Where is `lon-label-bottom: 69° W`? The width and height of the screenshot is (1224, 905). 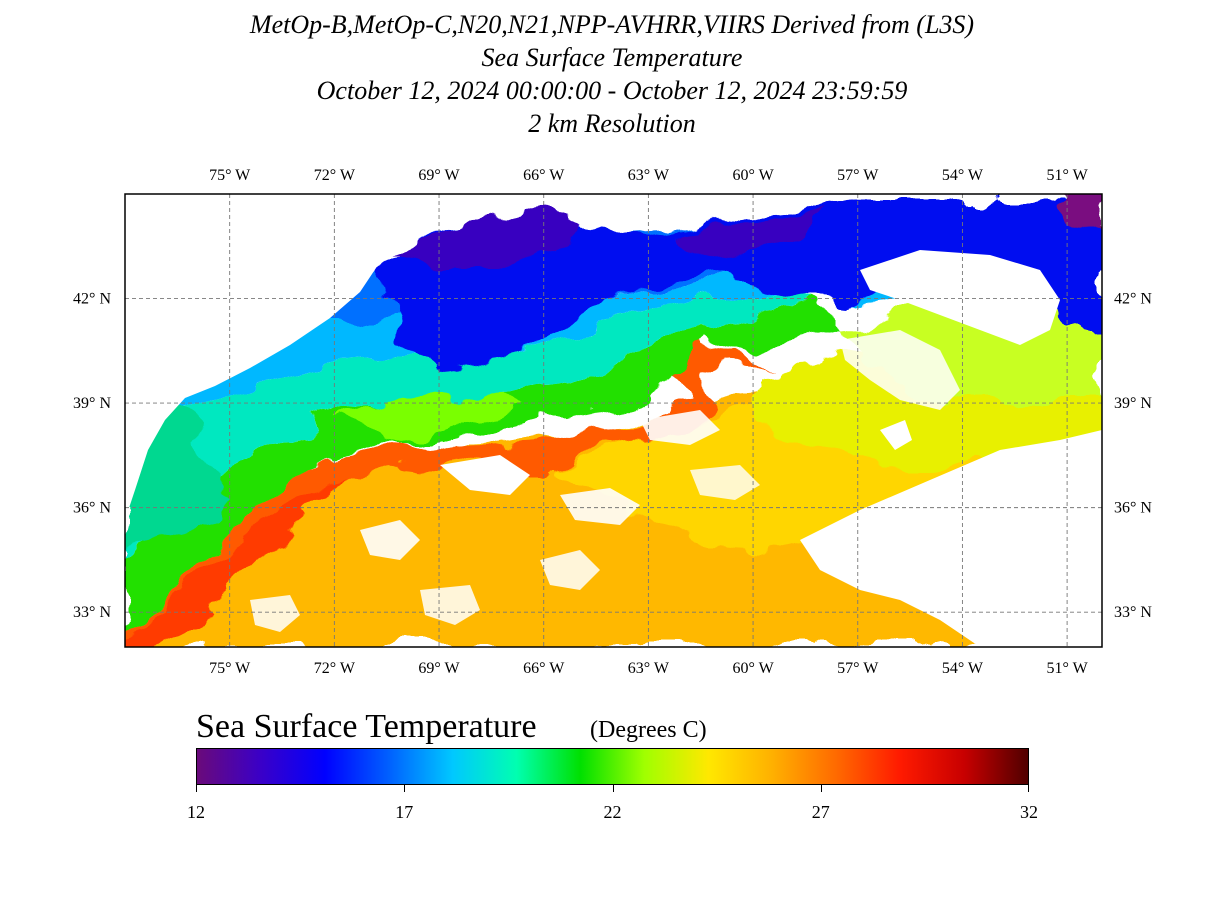
lon-label-bottom: 69° W is located at coordinates (439, 668).